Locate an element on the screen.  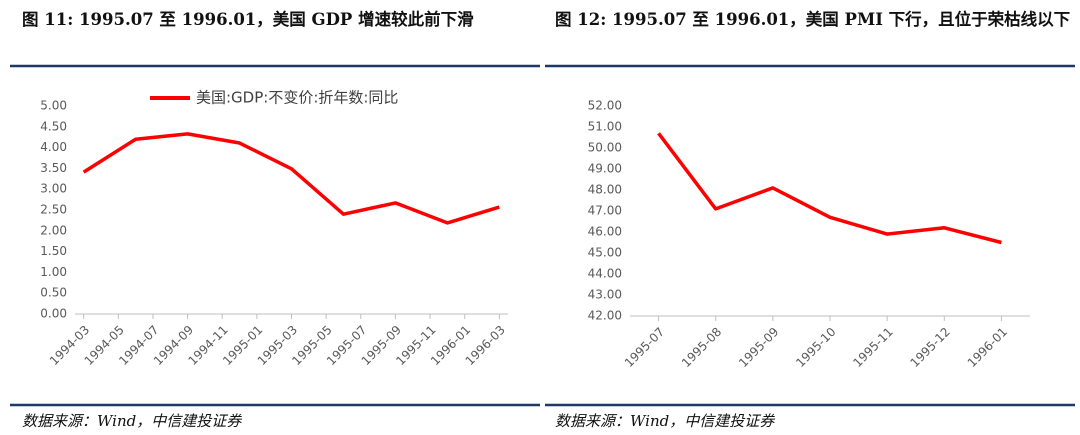
y-tick-label: 52.00 is located at coordinates (605, 106).